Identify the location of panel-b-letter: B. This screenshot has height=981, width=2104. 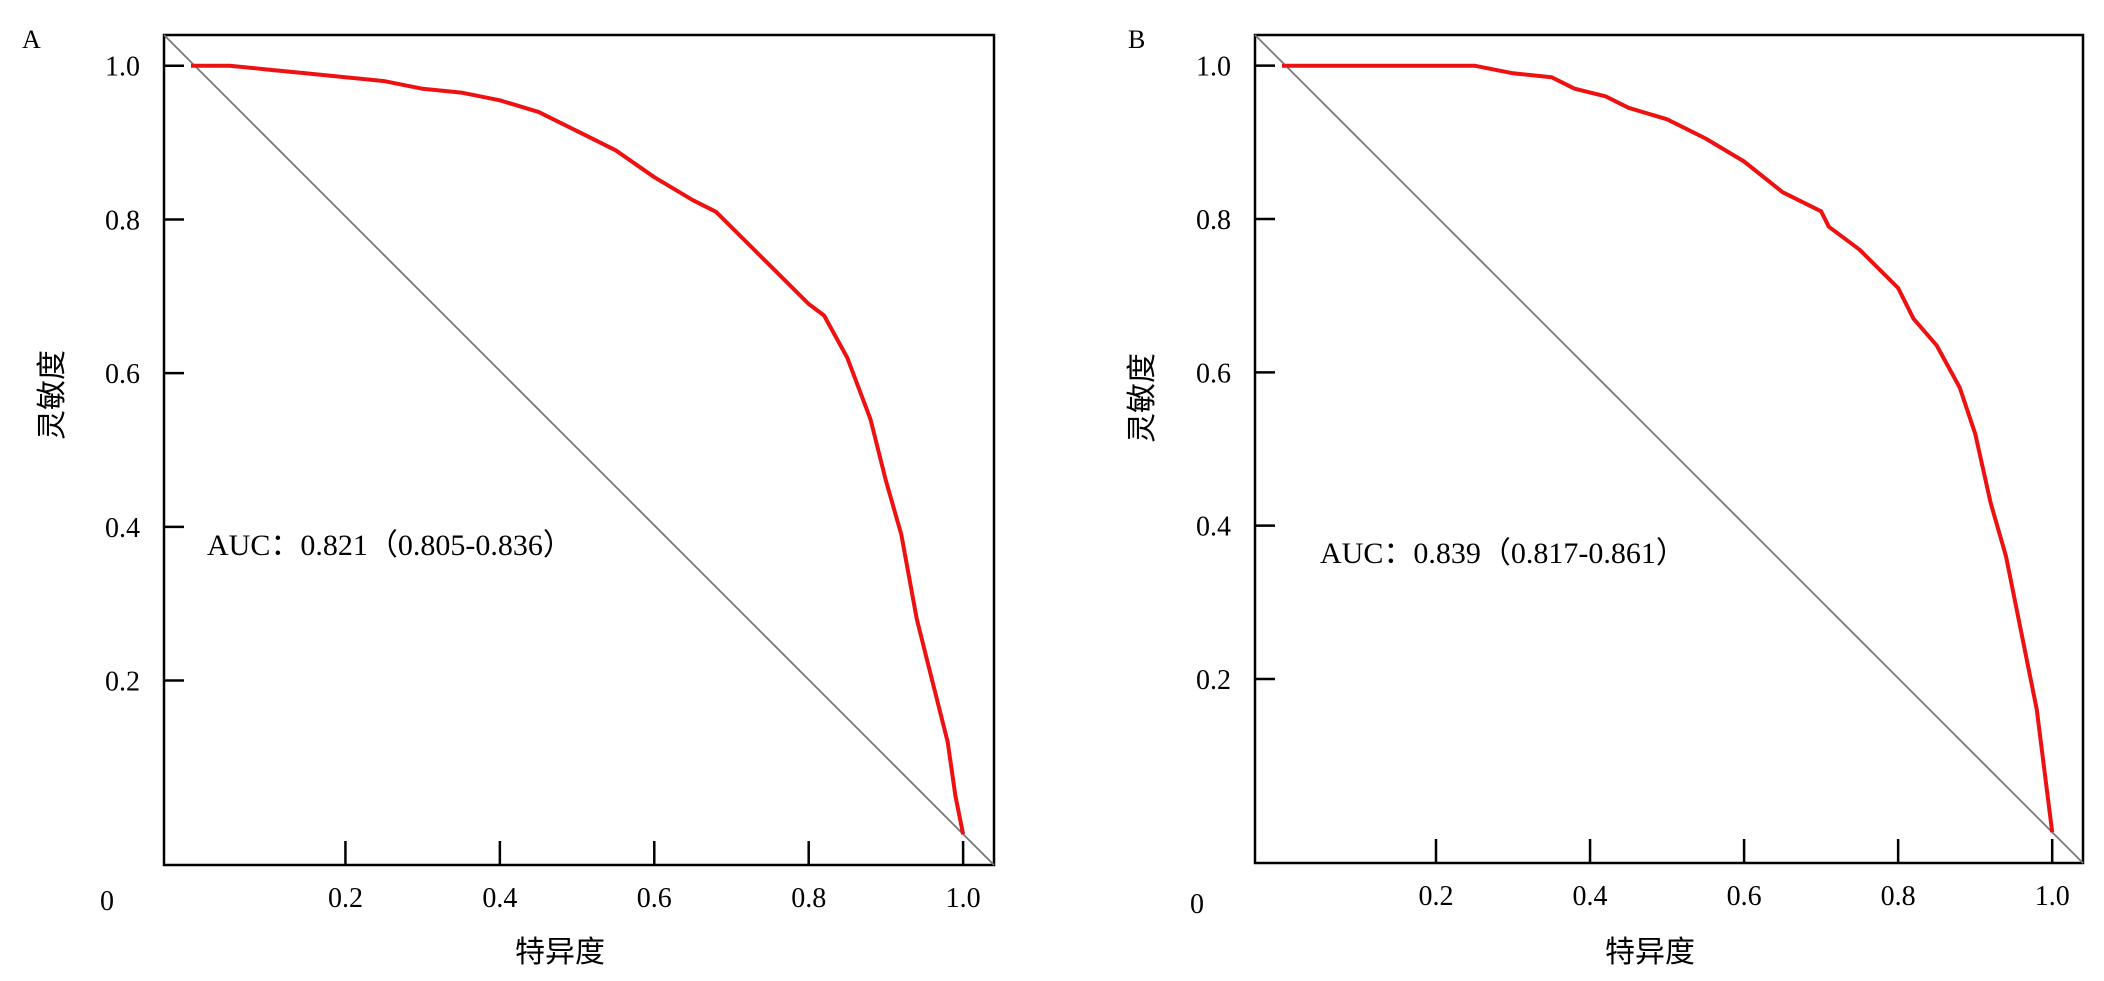
(1136, 39).